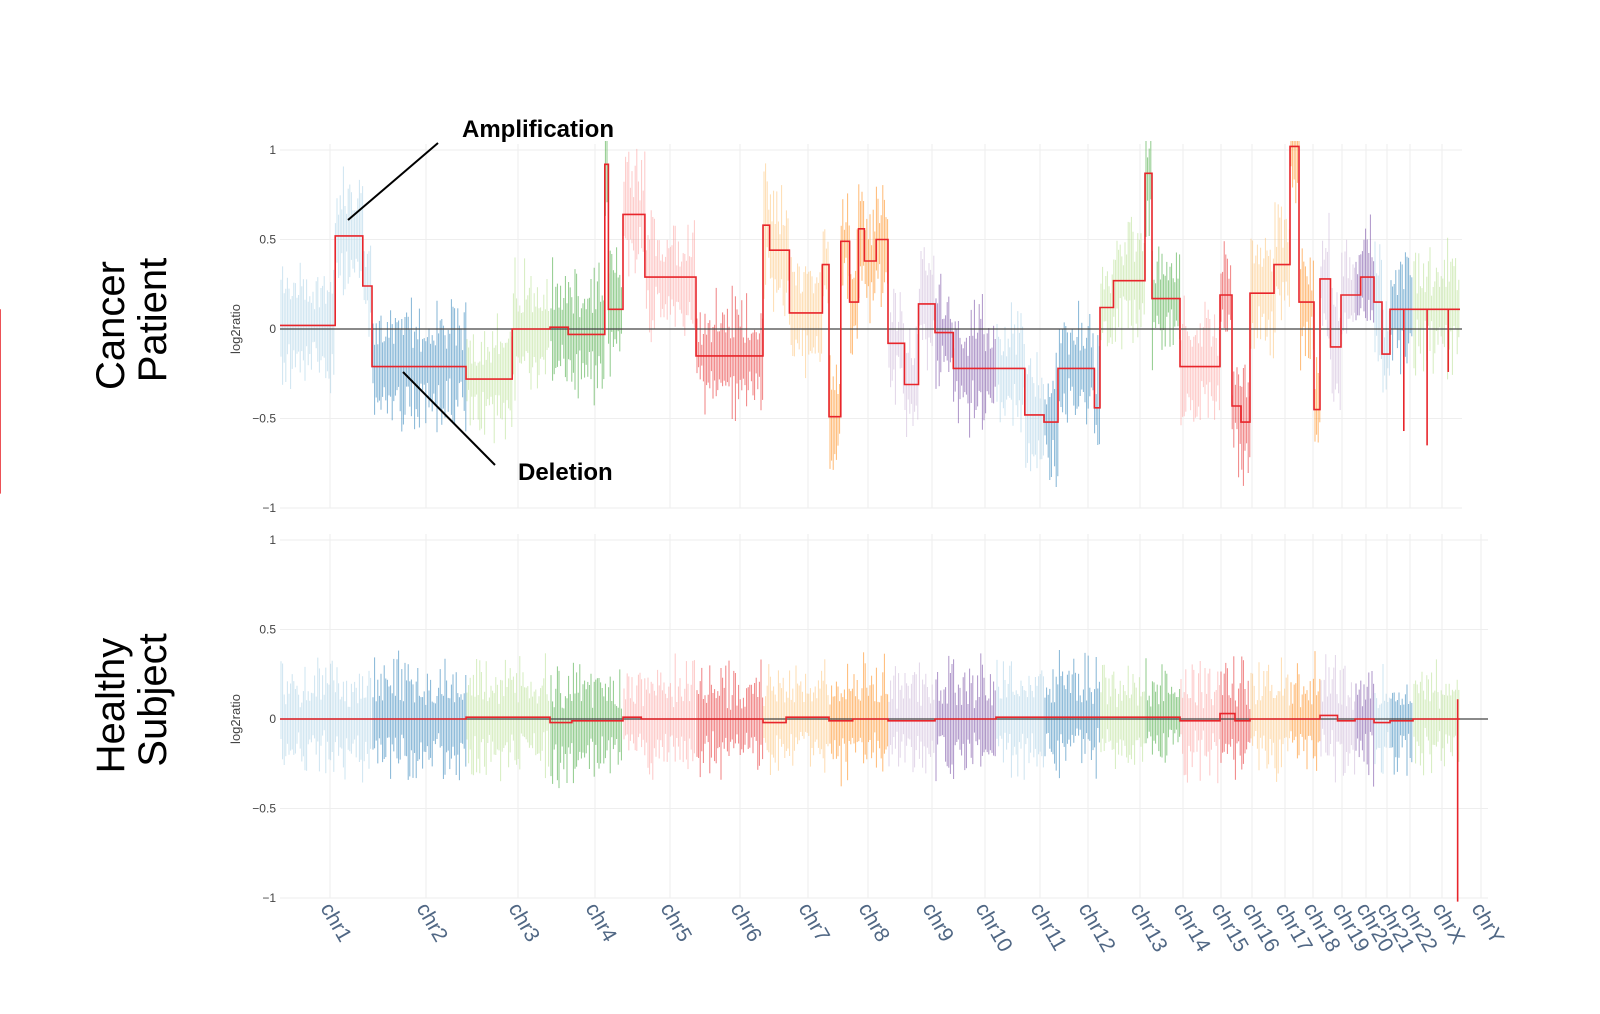 The height and width of the screenshot is (1014, 1600). Describe the element at coordinates (432, 922) in the screenshot. I see `x-tick-label: chr2` at that location.